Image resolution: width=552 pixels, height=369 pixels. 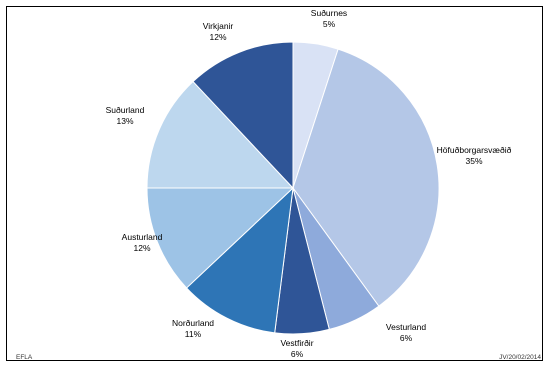 I want to click on slice-percent: 35%, so click(x=473, y=161).